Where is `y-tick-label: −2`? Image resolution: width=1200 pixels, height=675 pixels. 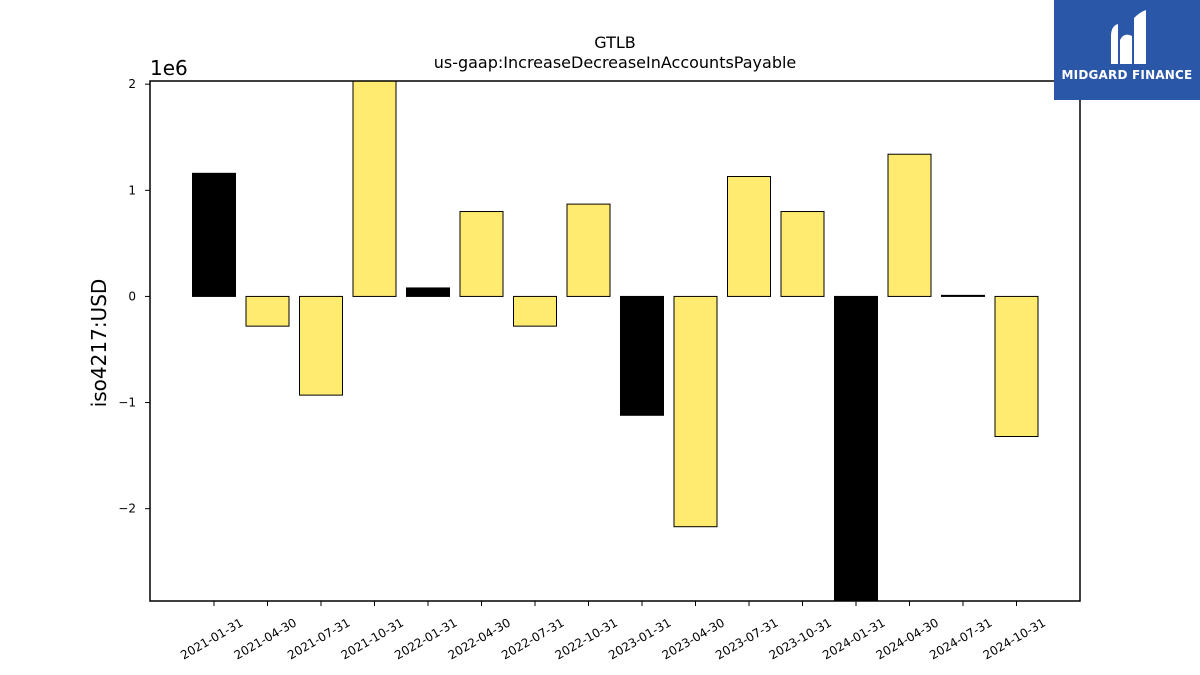
y-tick-label: −2 is located at coordinates (127, 509).